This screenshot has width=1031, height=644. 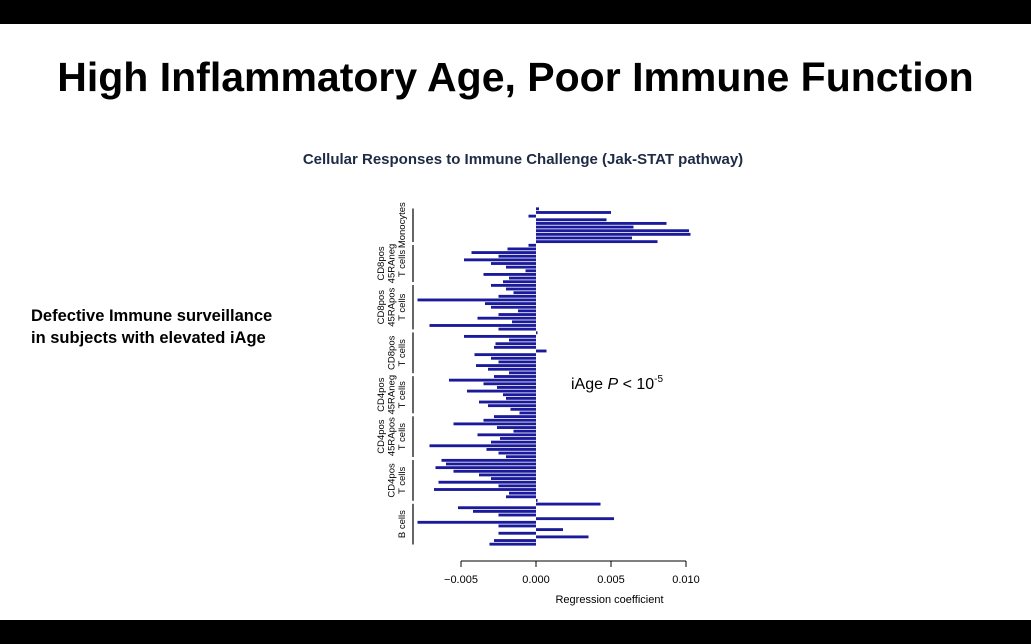 What do you see at coordinates (381, 394) in the screenshot?
I see `group-label-4-line-0: CD4pos` at bounding box center [381, 394].